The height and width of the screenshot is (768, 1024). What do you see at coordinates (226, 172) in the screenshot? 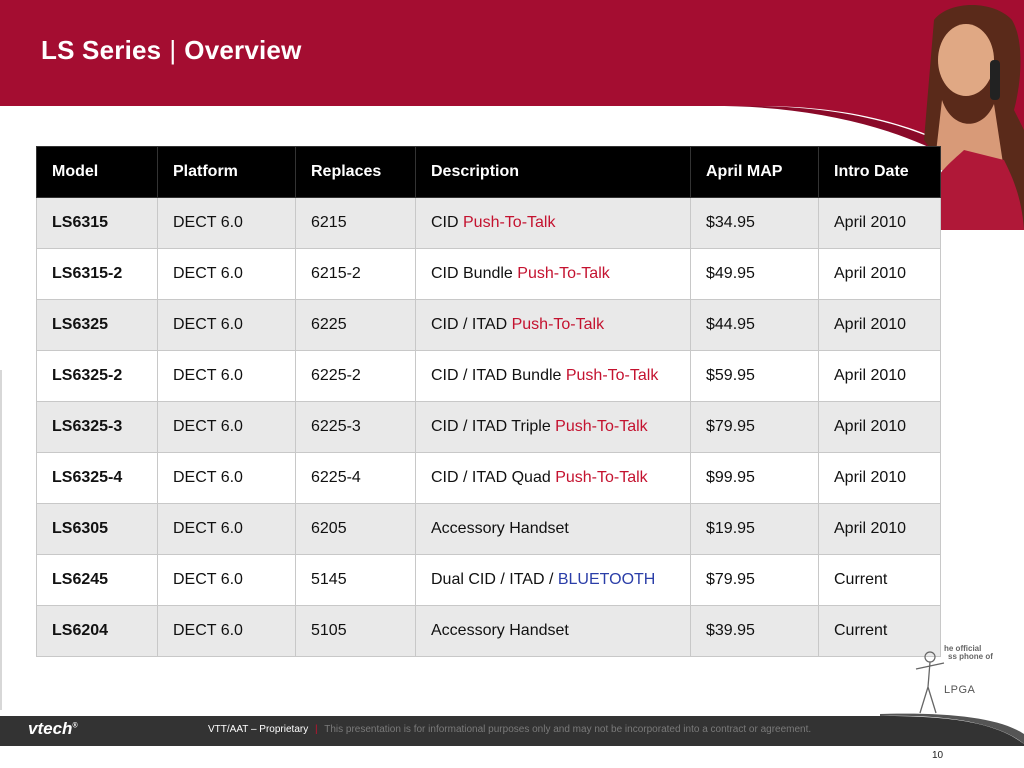
I see `header-platform: Platform` at bounding box center [226, 172].